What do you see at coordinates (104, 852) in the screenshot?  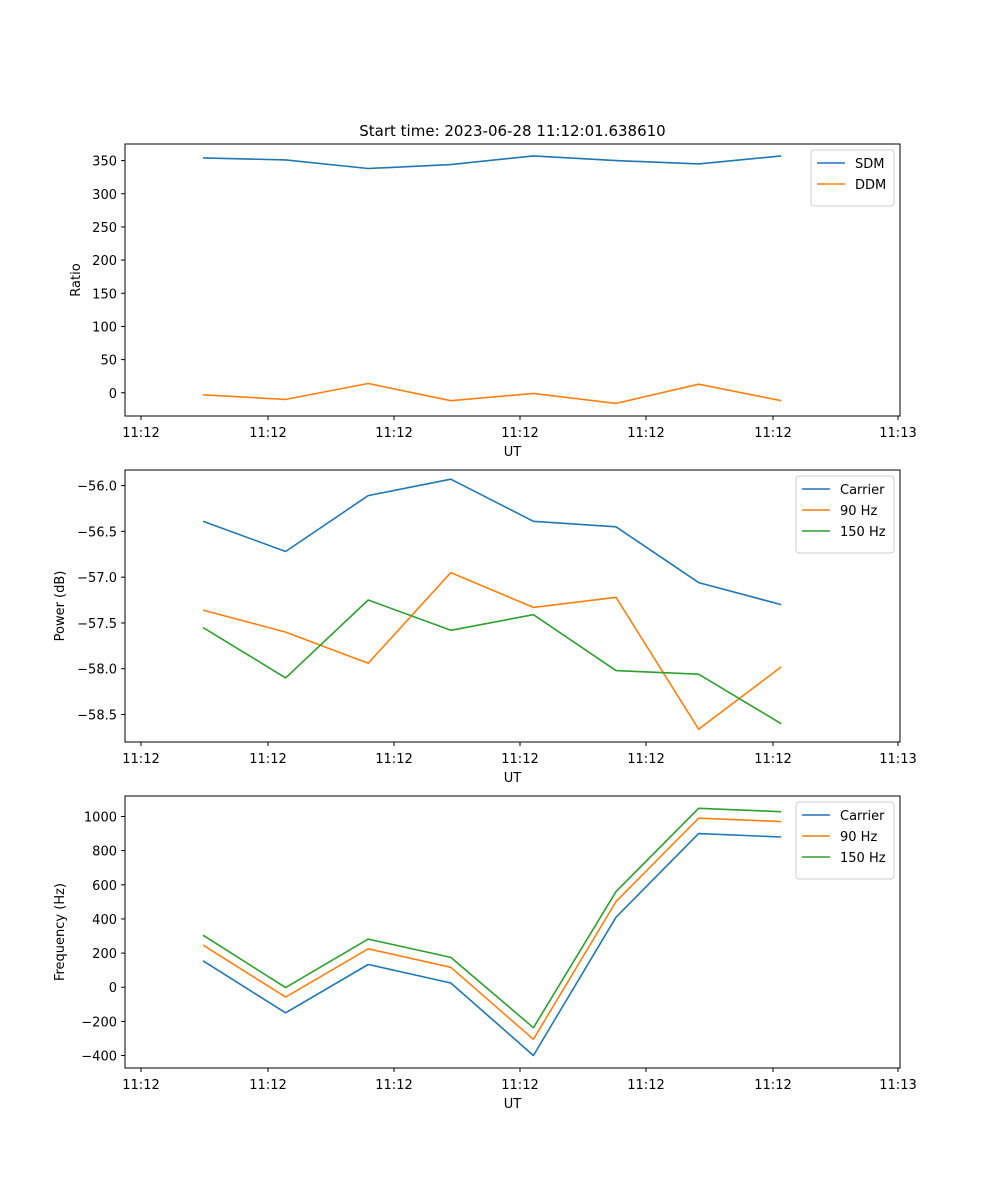 I see `y-tick-label: 800` at bounding box center [104, 852].